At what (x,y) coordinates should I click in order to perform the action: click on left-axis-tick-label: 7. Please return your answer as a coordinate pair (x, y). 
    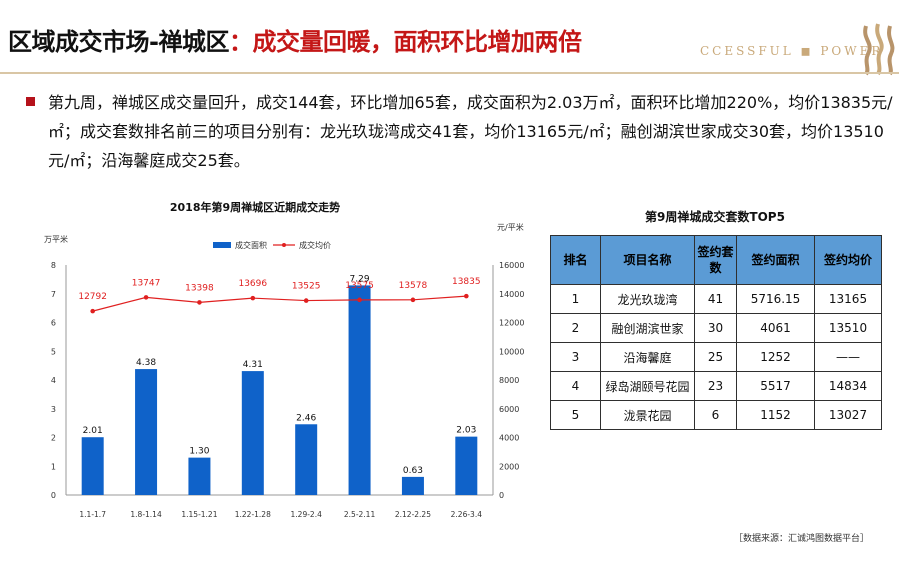
    Looking at the image, I should click on (53, 294).